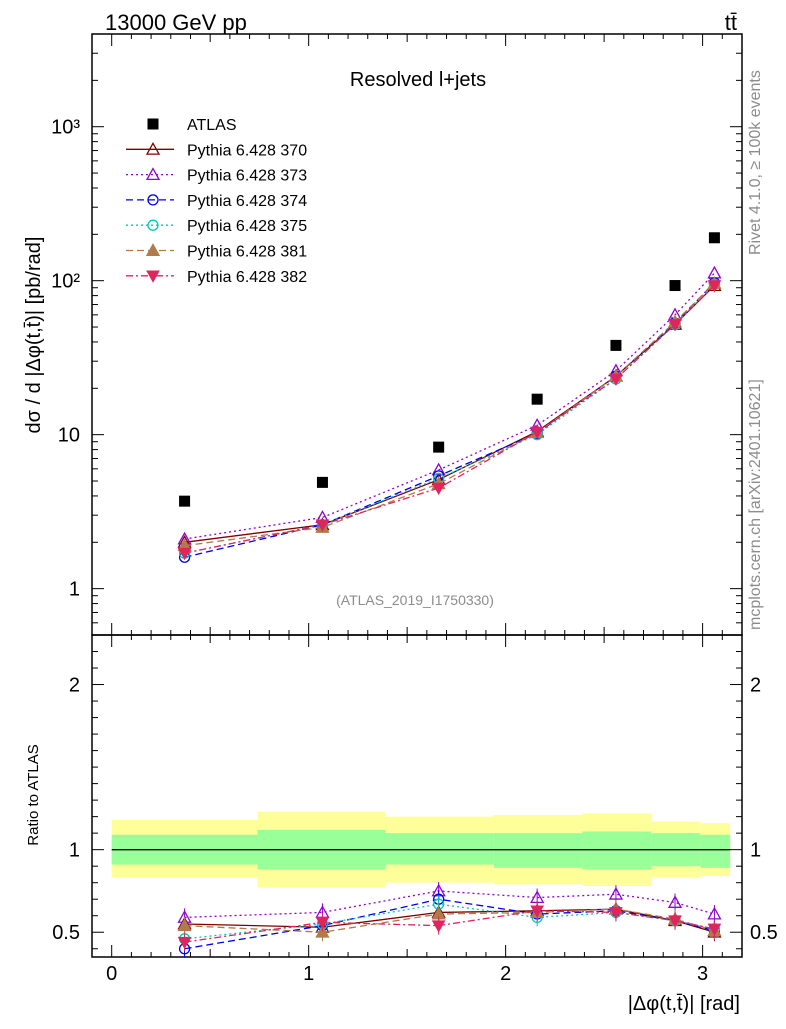 This screenshot has height=1029, width=786. What do you see at coordinates (65, 282) in the screenshot?
I see `y-tick-label: 10²` at bounding box center [65, 282].